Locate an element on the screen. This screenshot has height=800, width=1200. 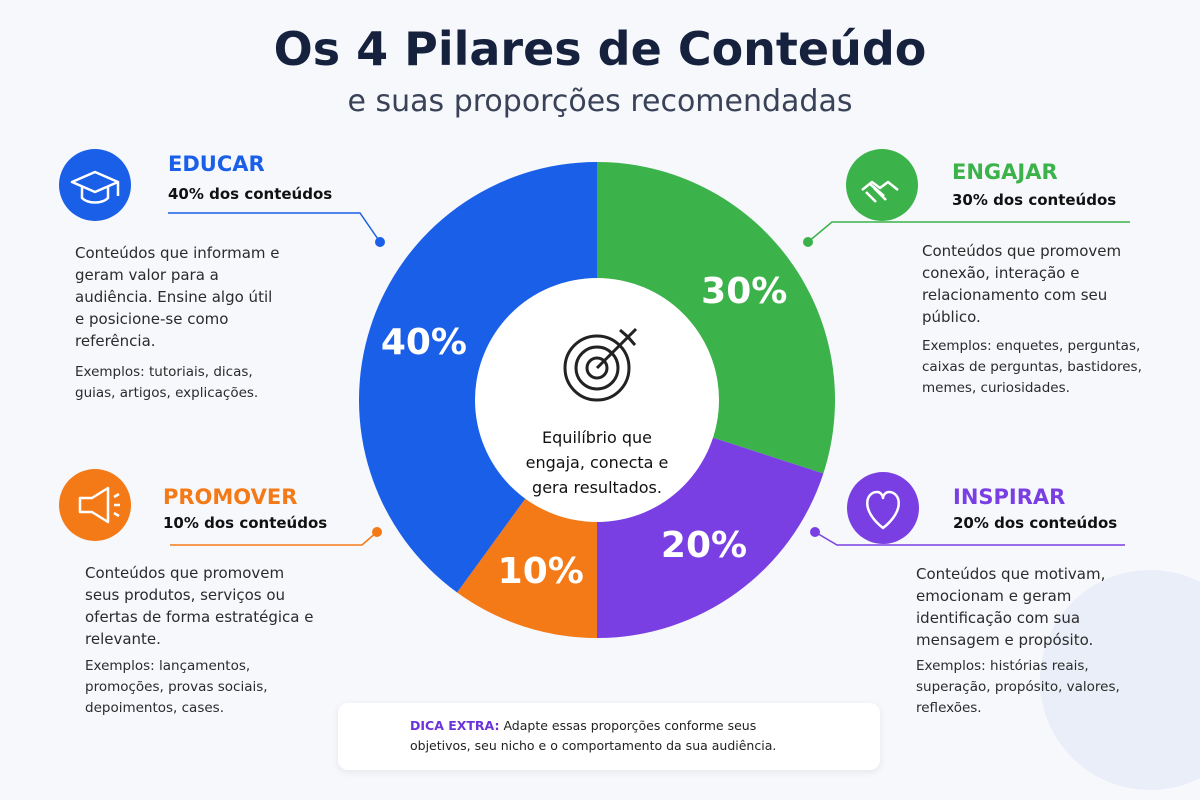
slice-label: 10% is located at coordinates (541, 571).